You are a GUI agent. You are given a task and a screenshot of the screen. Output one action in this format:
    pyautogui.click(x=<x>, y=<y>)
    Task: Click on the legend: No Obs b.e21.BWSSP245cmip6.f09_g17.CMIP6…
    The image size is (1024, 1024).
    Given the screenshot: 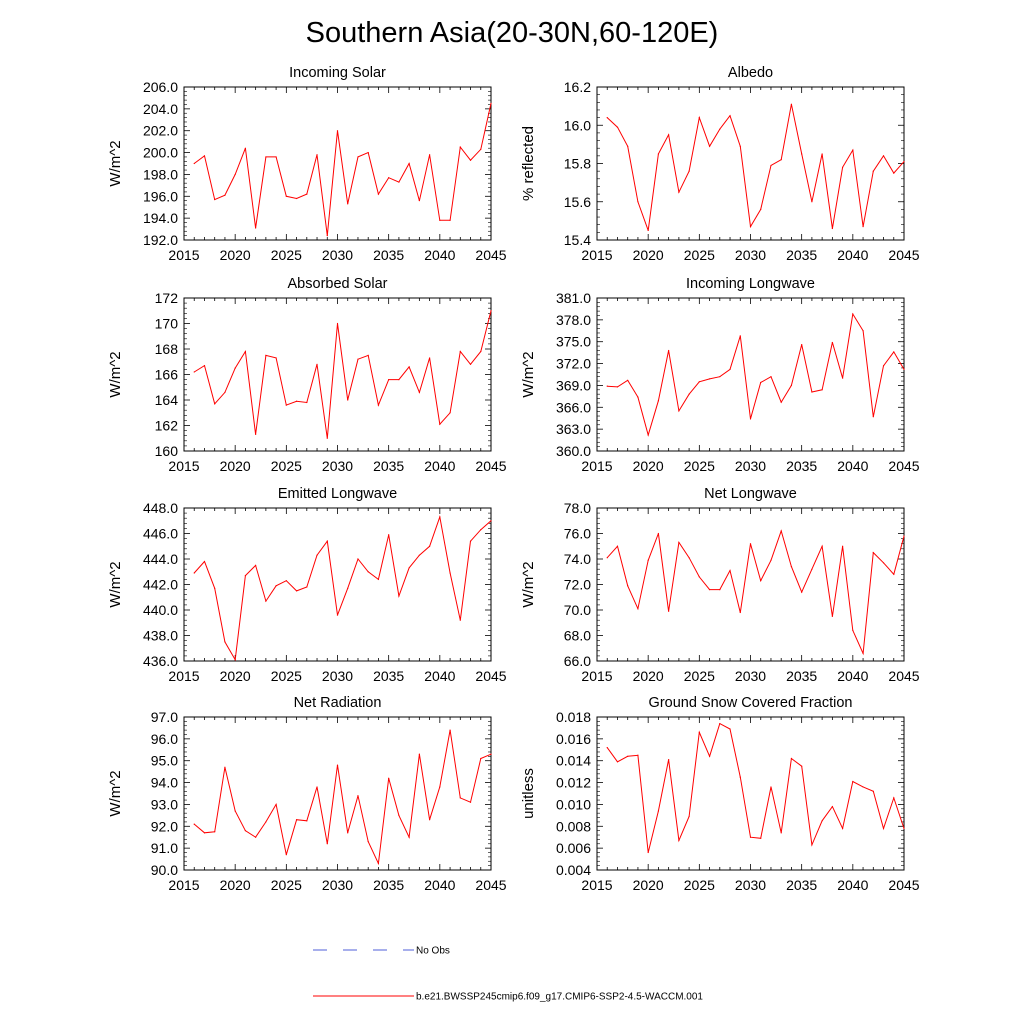 What is the action you would take?
    pyautogui.click(x=508, y=974)
    